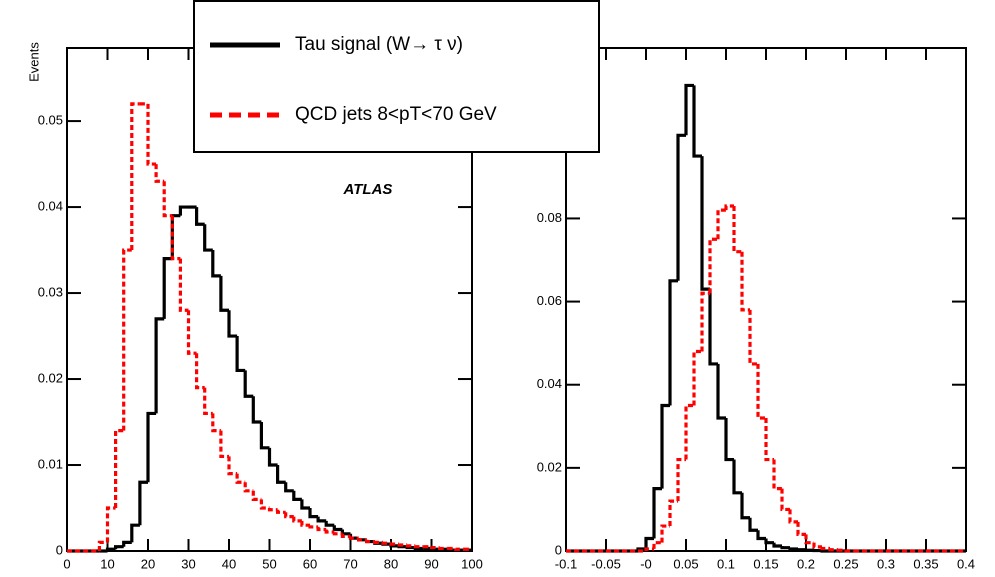  I want to click on x-tick-label: -0.1, so click(566, 563).